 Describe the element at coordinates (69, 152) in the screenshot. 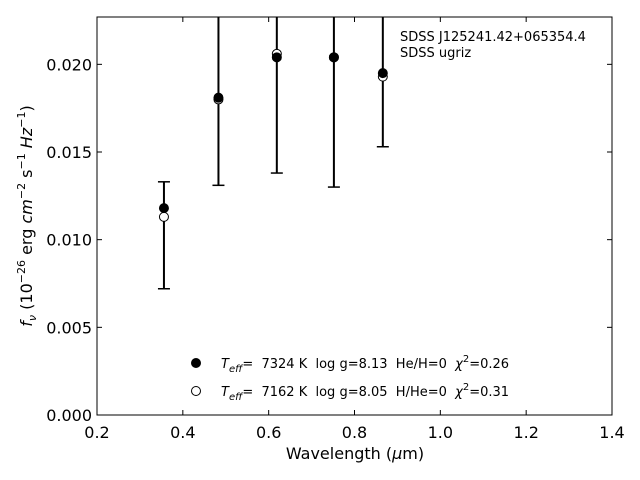

I see `y-tick-label: 0.015` at that location.